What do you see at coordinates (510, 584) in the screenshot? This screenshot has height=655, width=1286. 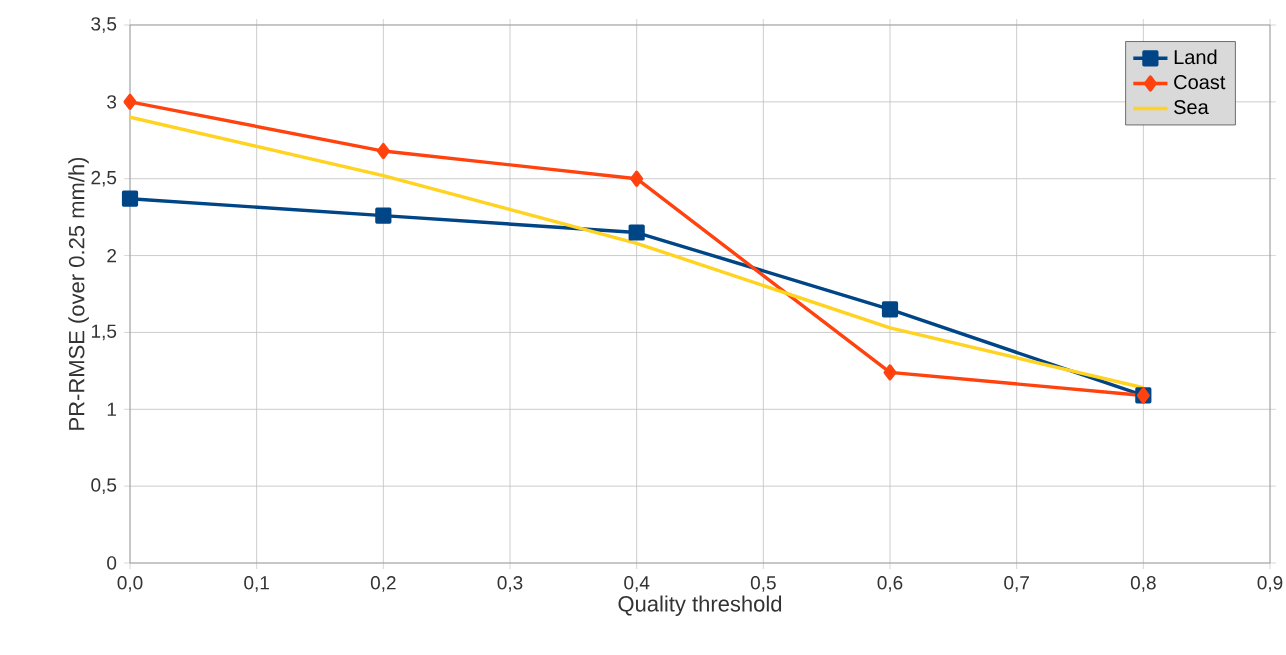 I see `x-tick-label: 0,3` at bounding box center [510, 584].